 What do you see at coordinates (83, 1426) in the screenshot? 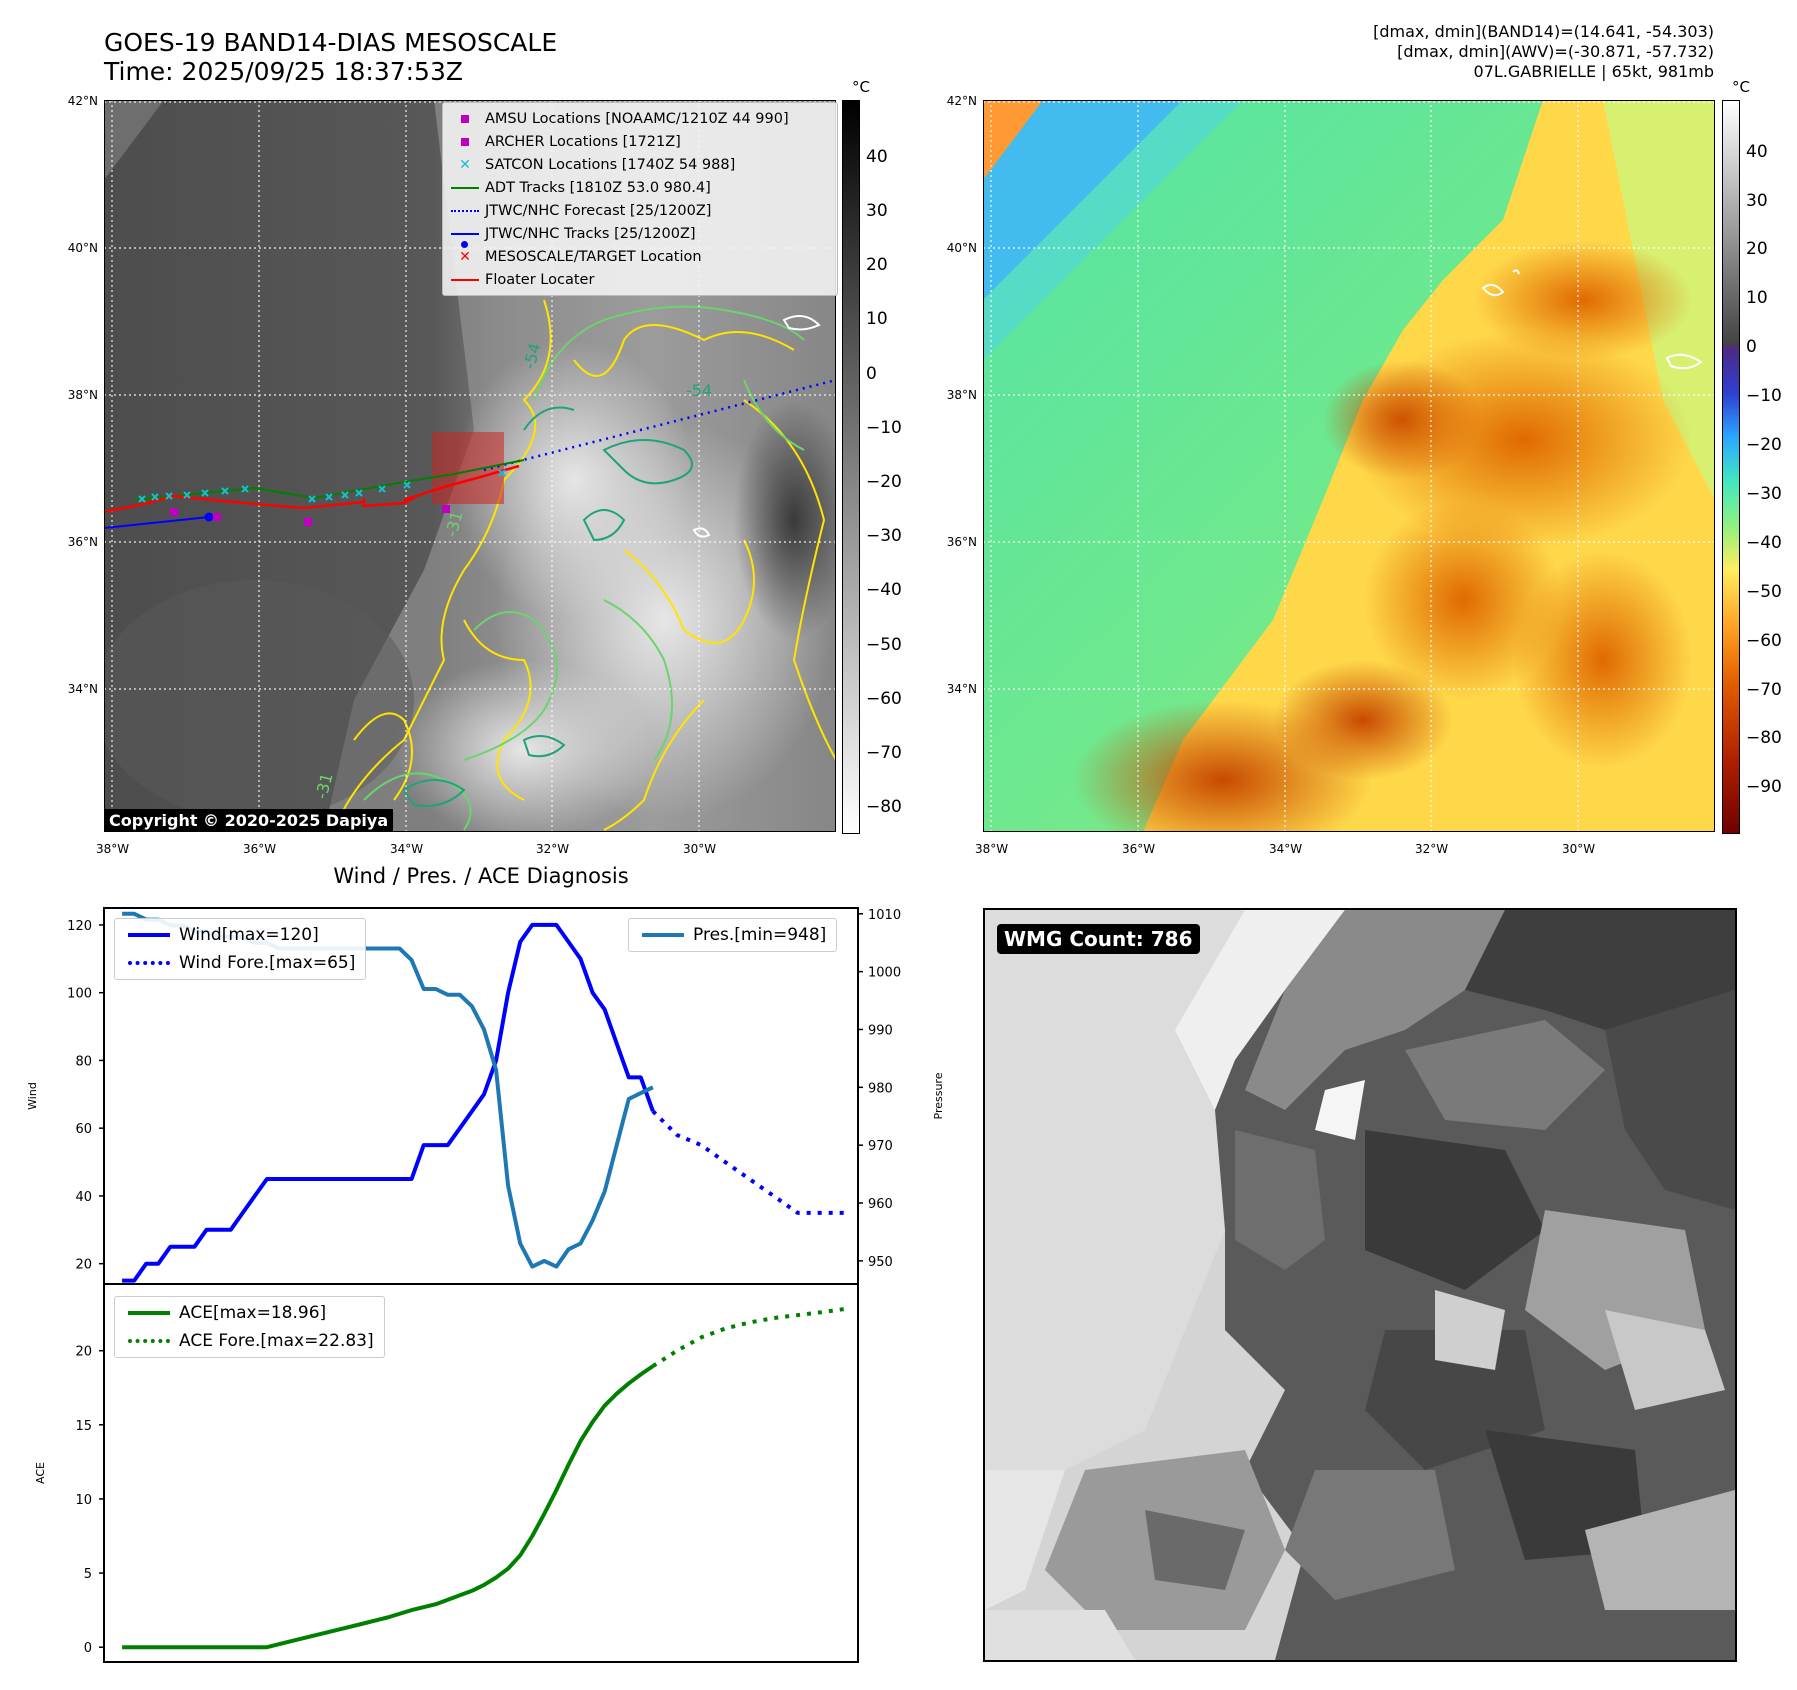
I see `y-tick-label: 15` at bounding box center [83, 1426].